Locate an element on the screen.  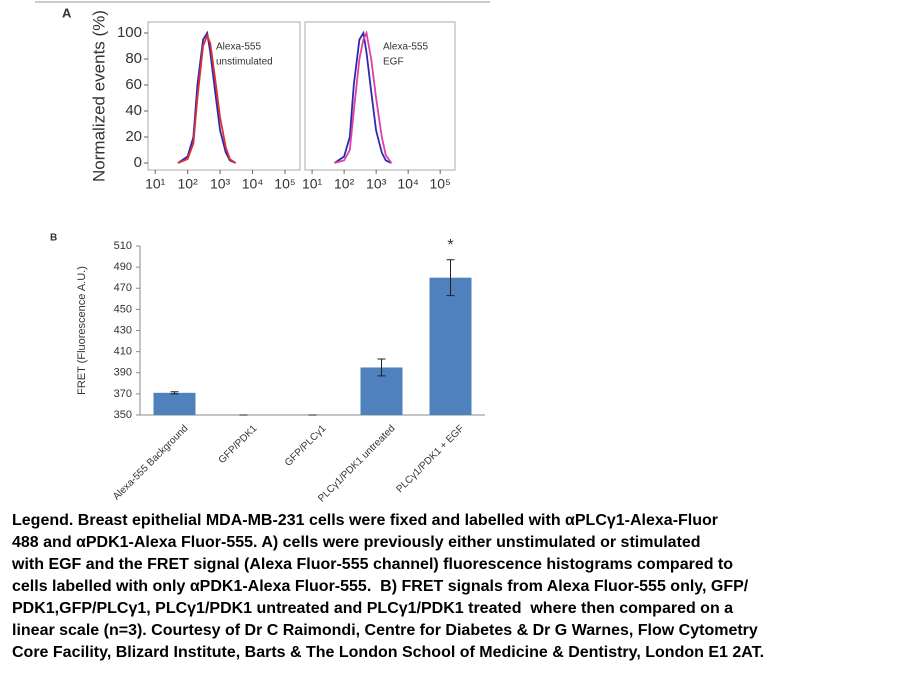
x-tick-label: Alexa-555 Background is located at coordinates (150, 462).